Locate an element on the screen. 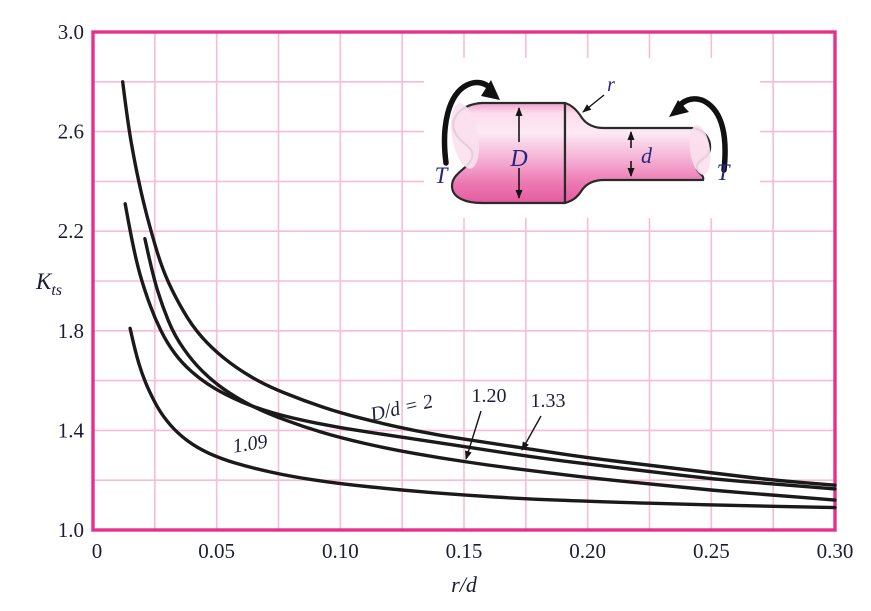 The height and width of the screenshot is (611, 871). curve-label-109: 1.09 is located at coordinates (250, 443).